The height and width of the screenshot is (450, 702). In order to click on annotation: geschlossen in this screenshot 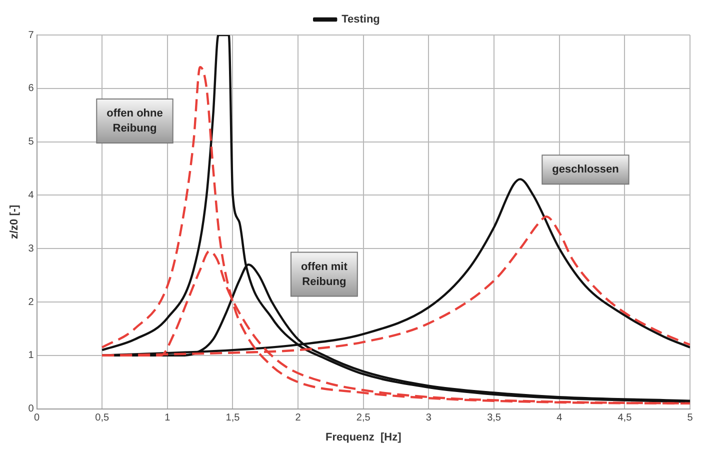, I will do `click(586, 170)`.